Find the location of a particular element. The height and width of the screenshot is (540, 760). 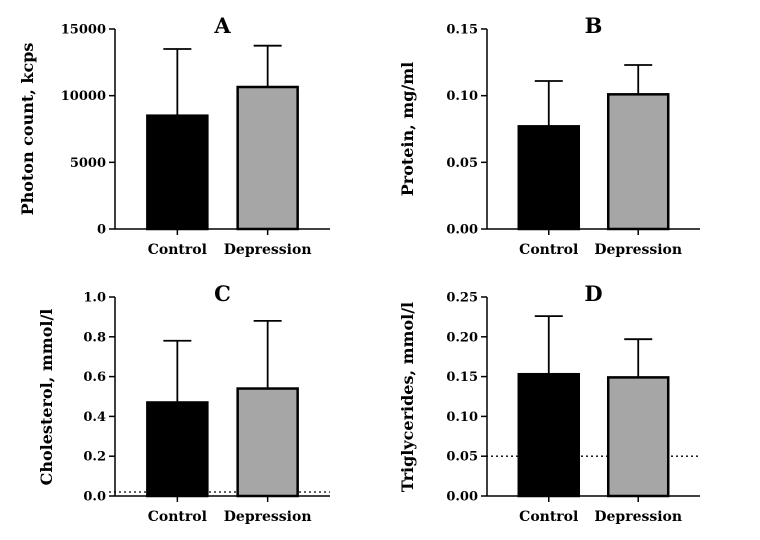

y-tick-label: 0.2 is located at coordinates (94, 457).